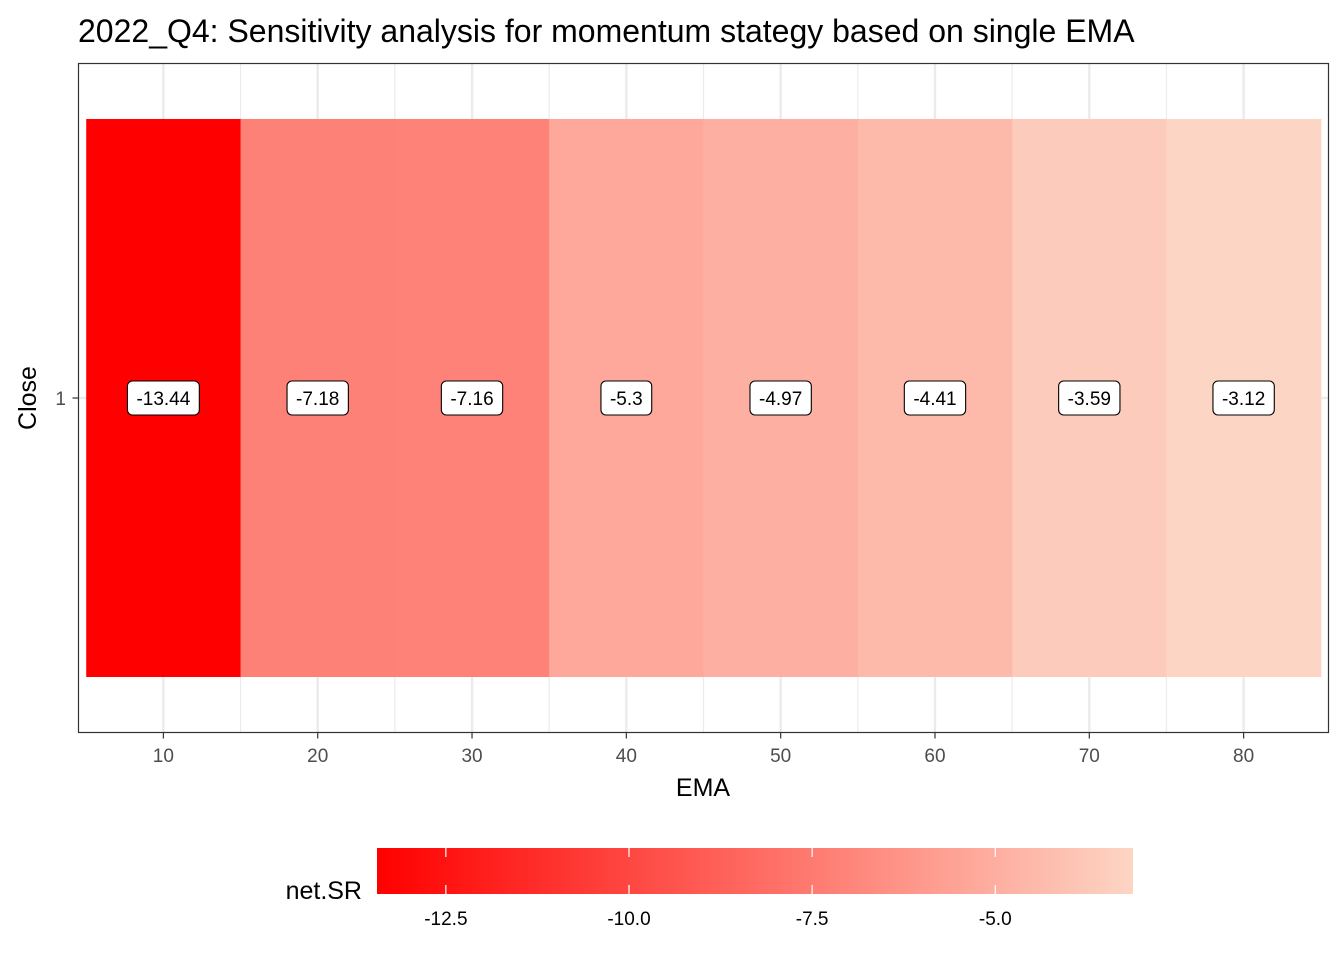  I want to click on value-label-text: -3.59, so click(1089, 399).